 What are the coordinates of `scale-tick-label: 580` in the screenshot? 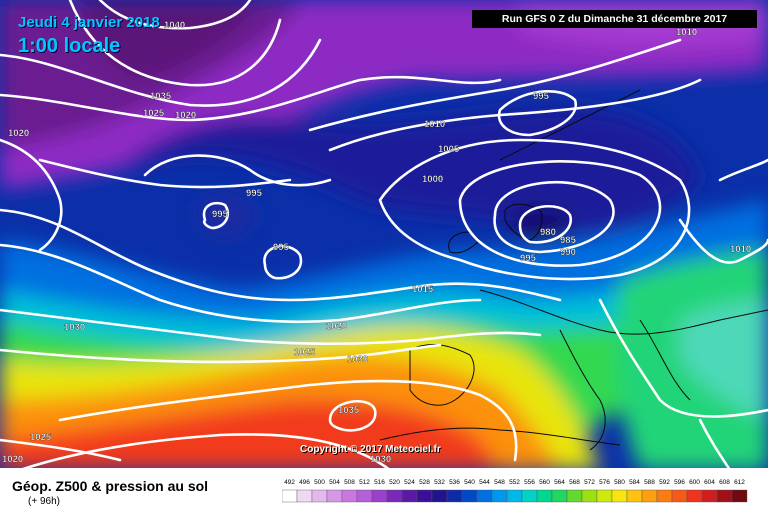 It's located at (619, 482).